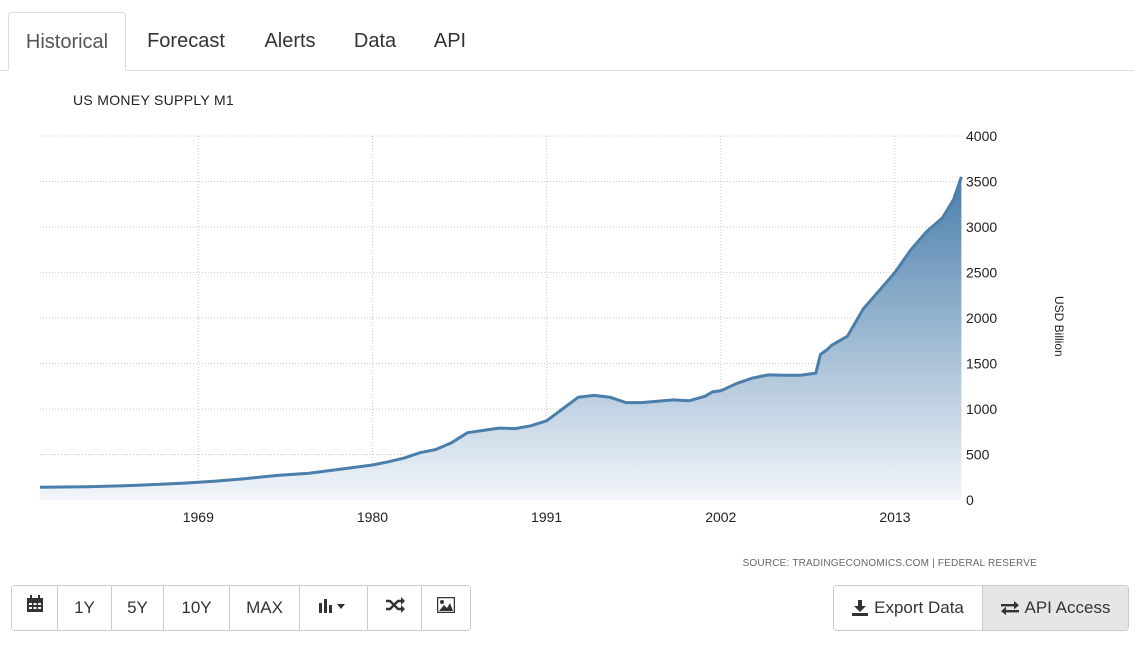  I want to click on download-icon, so click(860, 608).